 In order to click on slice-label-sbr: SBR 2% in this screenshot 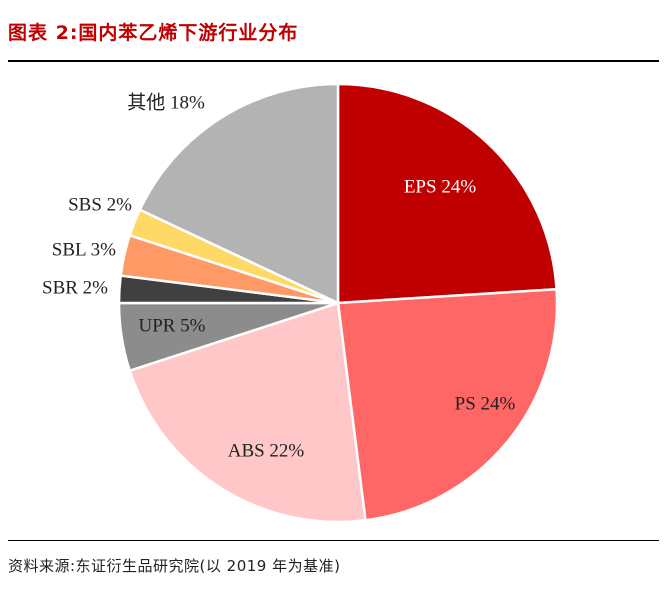, I will do `click(75, 287)`.